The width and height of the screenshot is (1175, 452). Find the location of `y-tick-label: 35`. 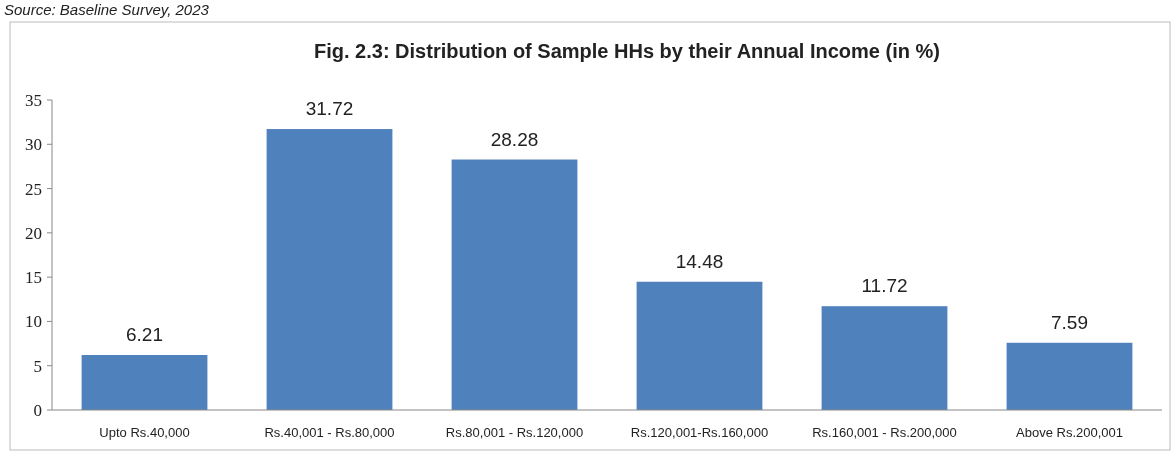

y-tick-label: 35 is located at coordinates (33, 100).